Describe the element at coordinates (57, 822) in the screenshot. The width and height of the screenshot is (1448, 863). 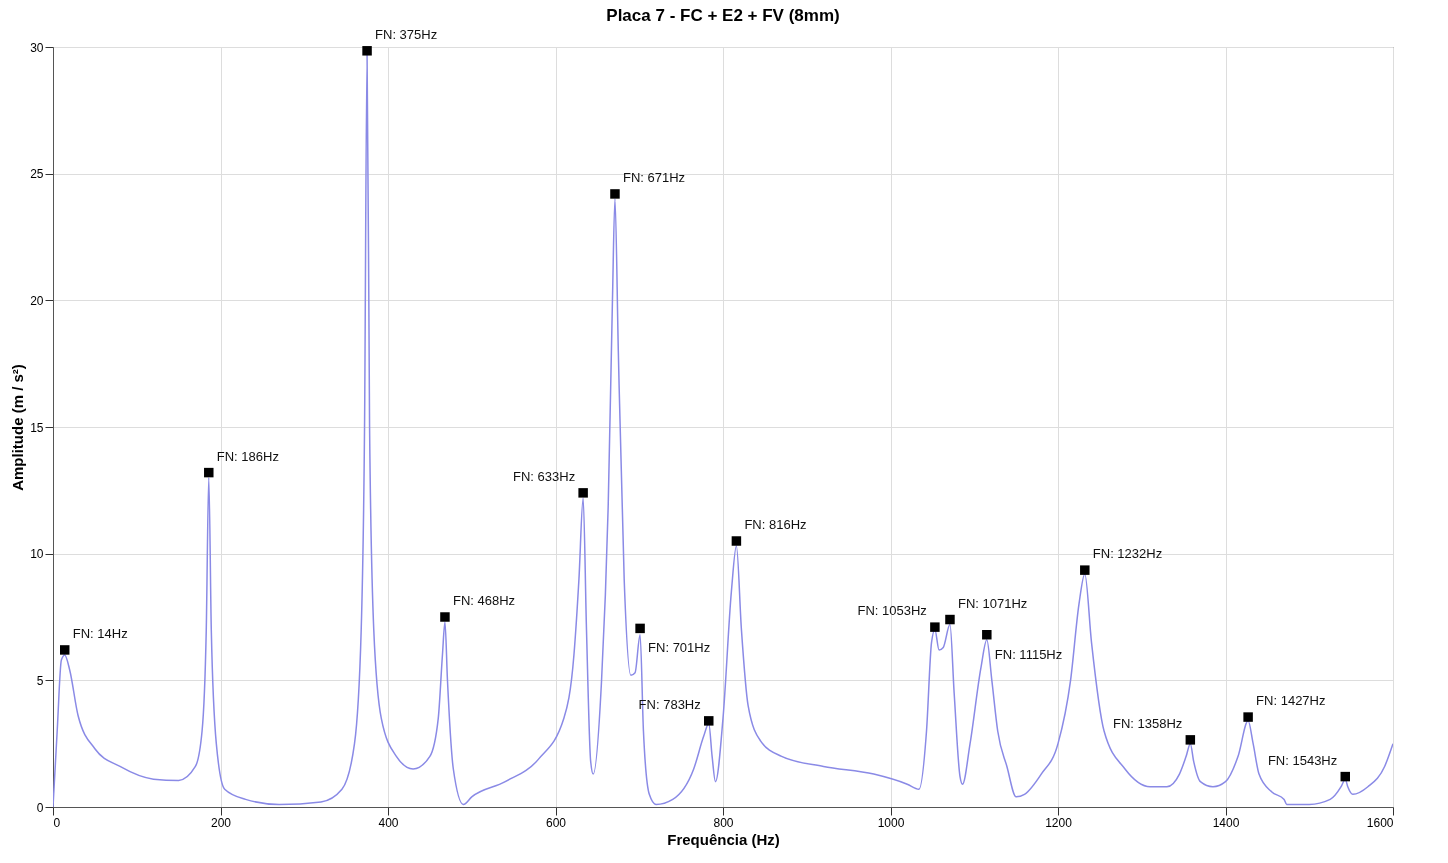
I see `x-tick-label: 0` at that location.